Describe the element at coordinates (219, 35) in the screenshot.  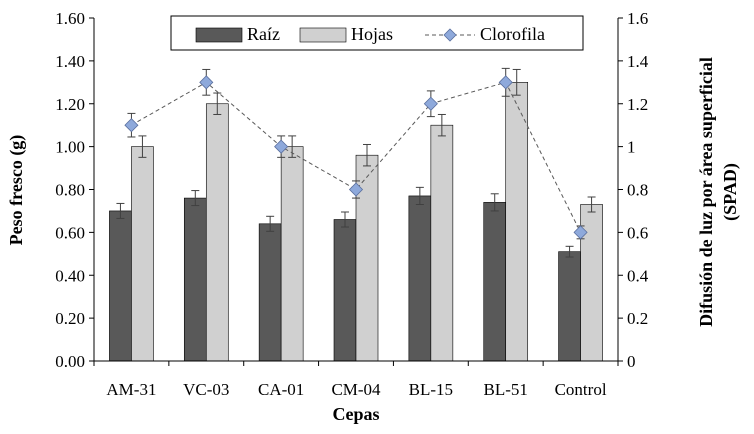
I see `legend-swatch-raiz` at that location.